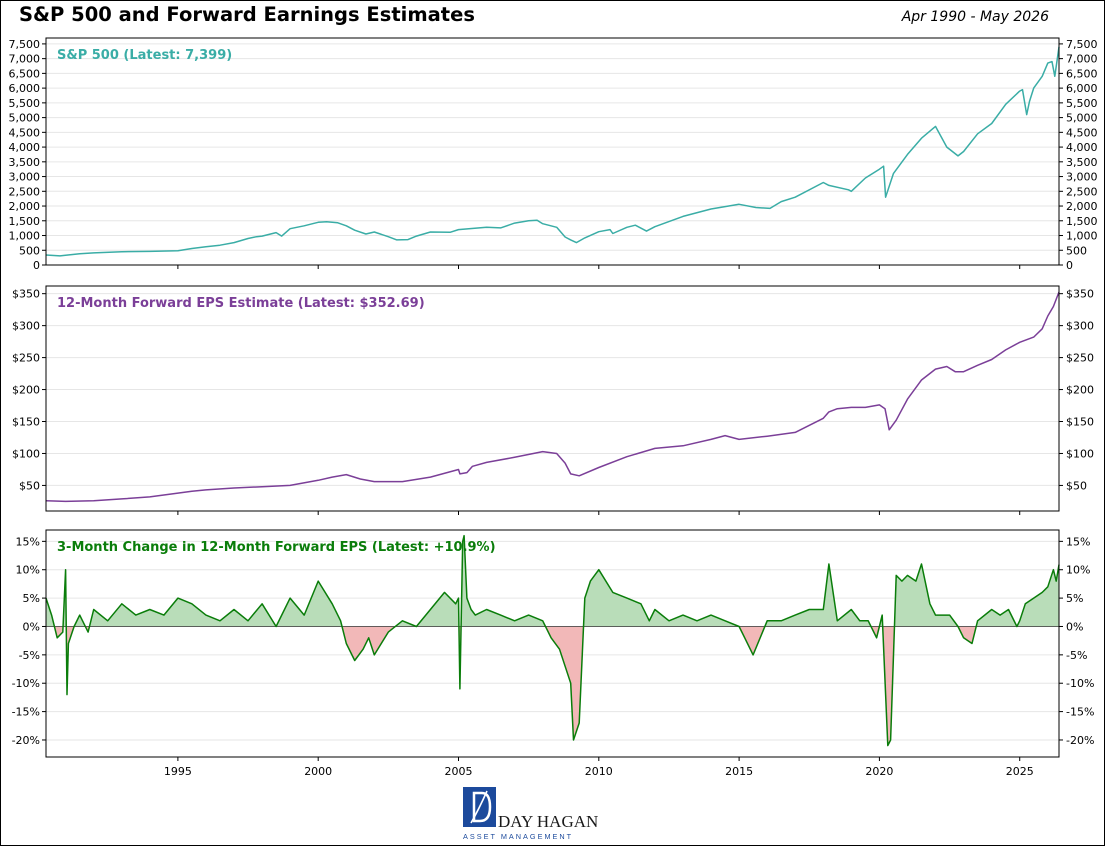  What do you see at coordinates (518, 836) in the screenshot?
I see `logo-tagline: ASSET MANAGEMENT` at bounding box center [518, 836].